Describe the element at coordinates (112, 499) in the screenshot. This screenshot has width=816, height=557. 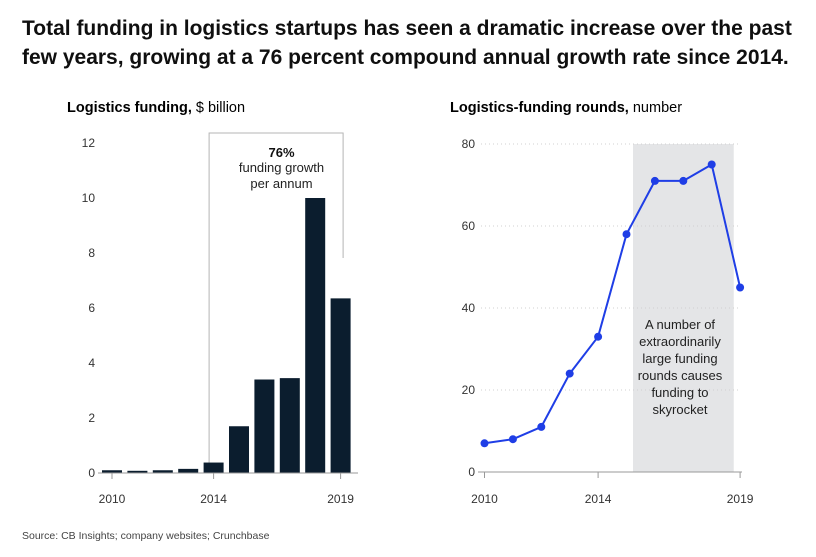
I see `bar-x-tick-label: 2010` at that location.